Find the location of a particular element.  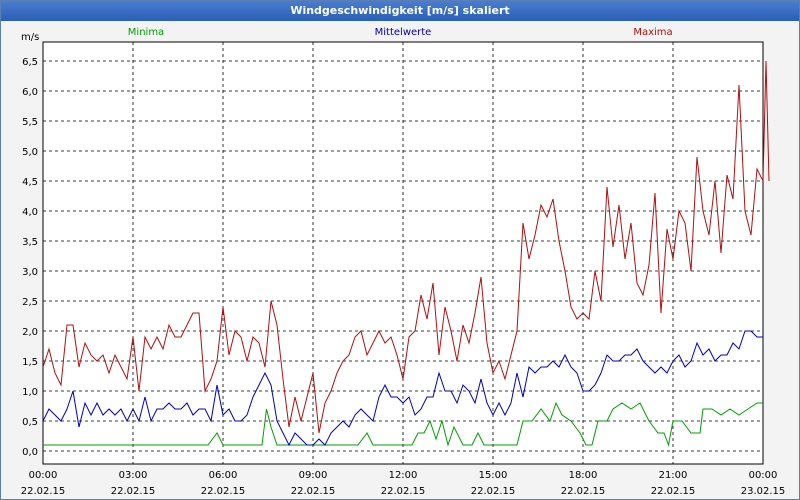

legend-mittelwerte: Mittelwerte is located at coordinates (403, 32).